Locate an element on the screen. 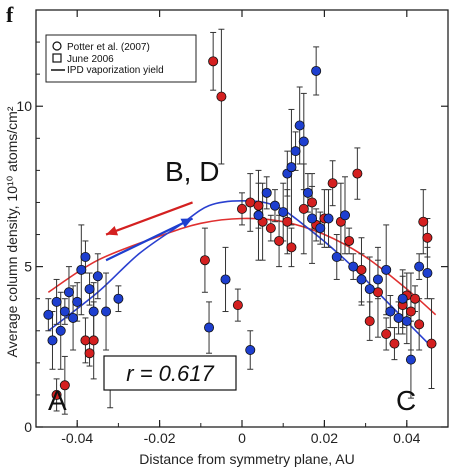  x-tick-label: -0.04 is located at coordinates (77, 438).